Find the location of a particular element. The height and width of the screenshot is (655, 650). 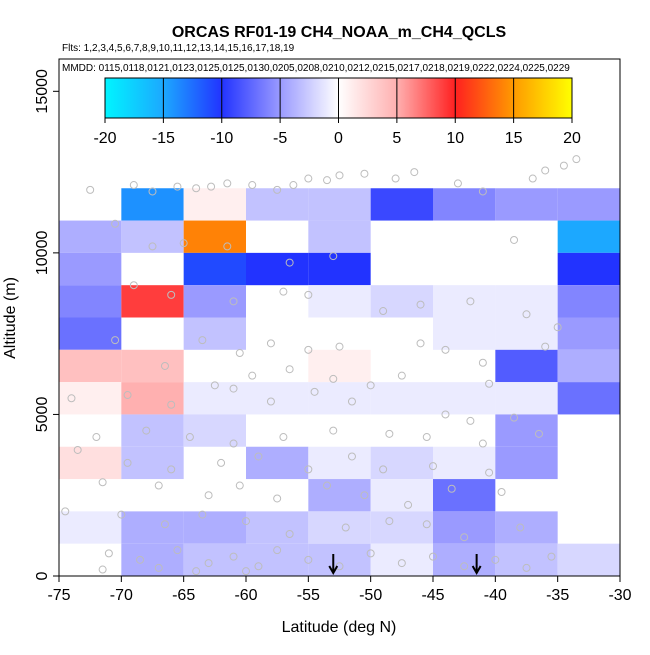

x-tick-label: -65 is located at coordinates (183, 595).